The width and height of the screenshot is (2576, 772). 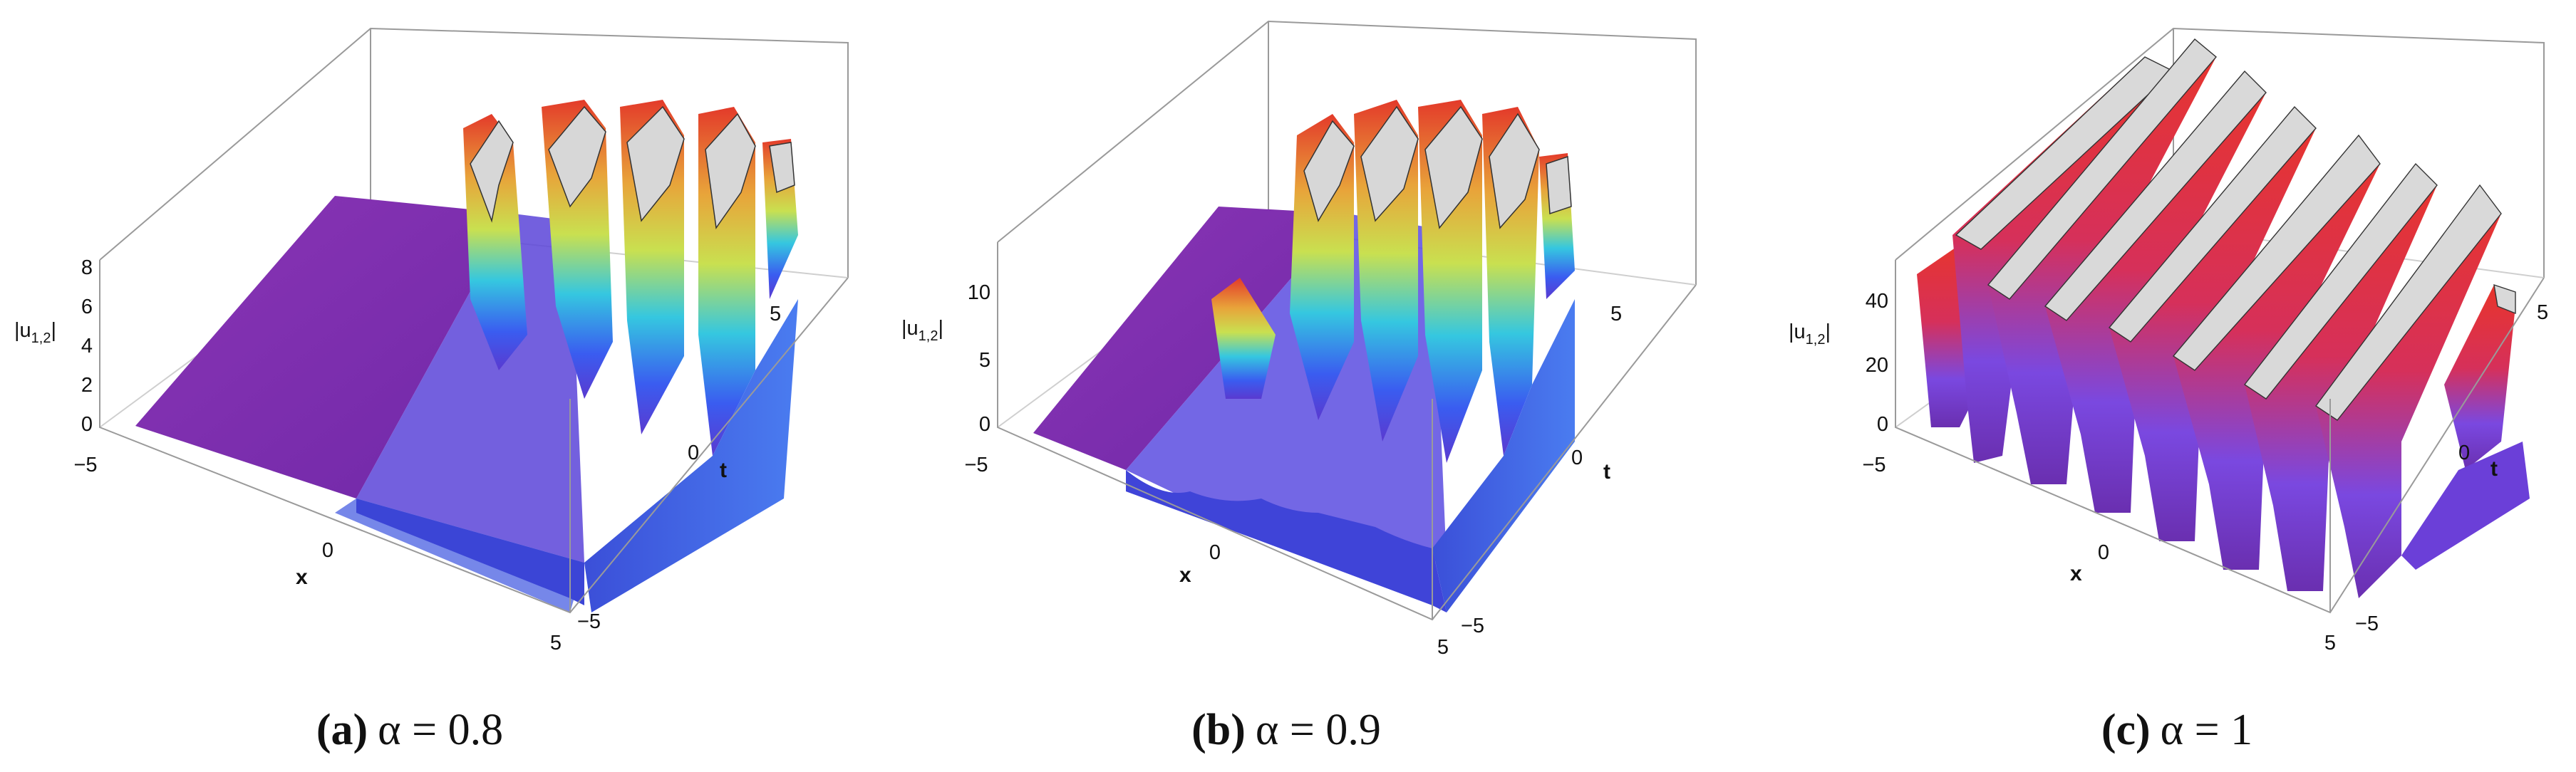 What do you see at coordinates (342, 730) in the screenshot?
I see `caption-letter: (a)` at bounding box center [342, 730].